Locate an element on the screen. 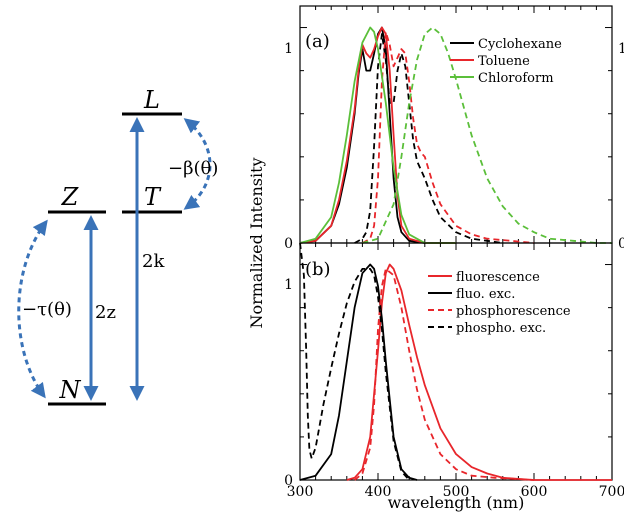  legend-label-fluo-exc: fluo. exc. is located at coordinates (485, 294).